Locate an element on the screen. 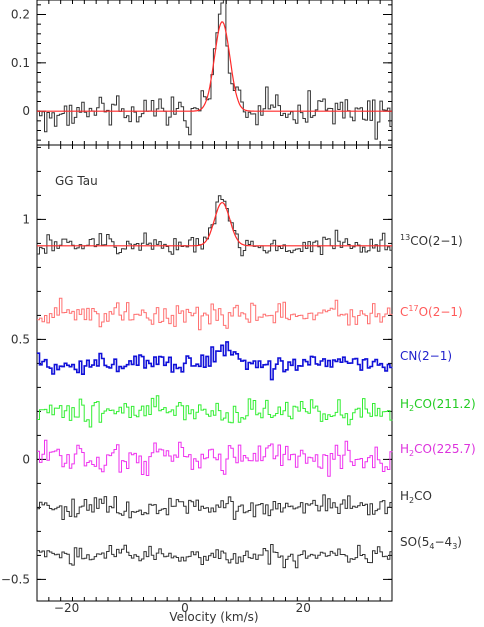  label-c17o: C17O(2−1) is located at coordinates (431, 311).